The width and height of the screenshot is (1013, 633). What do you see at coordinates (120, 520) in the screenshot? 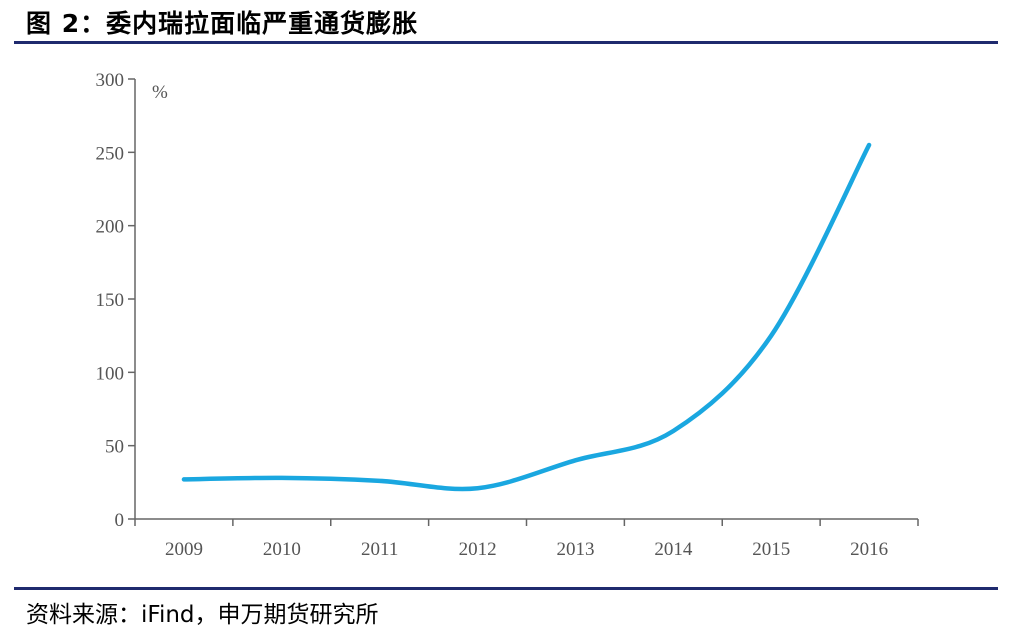
I see `y-tick-label: 0` at bounding box center [120, 520].